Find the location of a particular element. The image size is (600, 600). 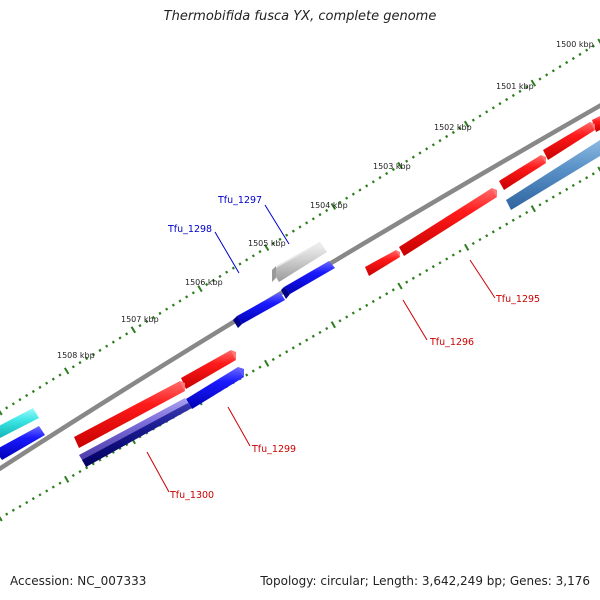

tick-label-1506: 1506 kbp is located at coordinates (204, 282).